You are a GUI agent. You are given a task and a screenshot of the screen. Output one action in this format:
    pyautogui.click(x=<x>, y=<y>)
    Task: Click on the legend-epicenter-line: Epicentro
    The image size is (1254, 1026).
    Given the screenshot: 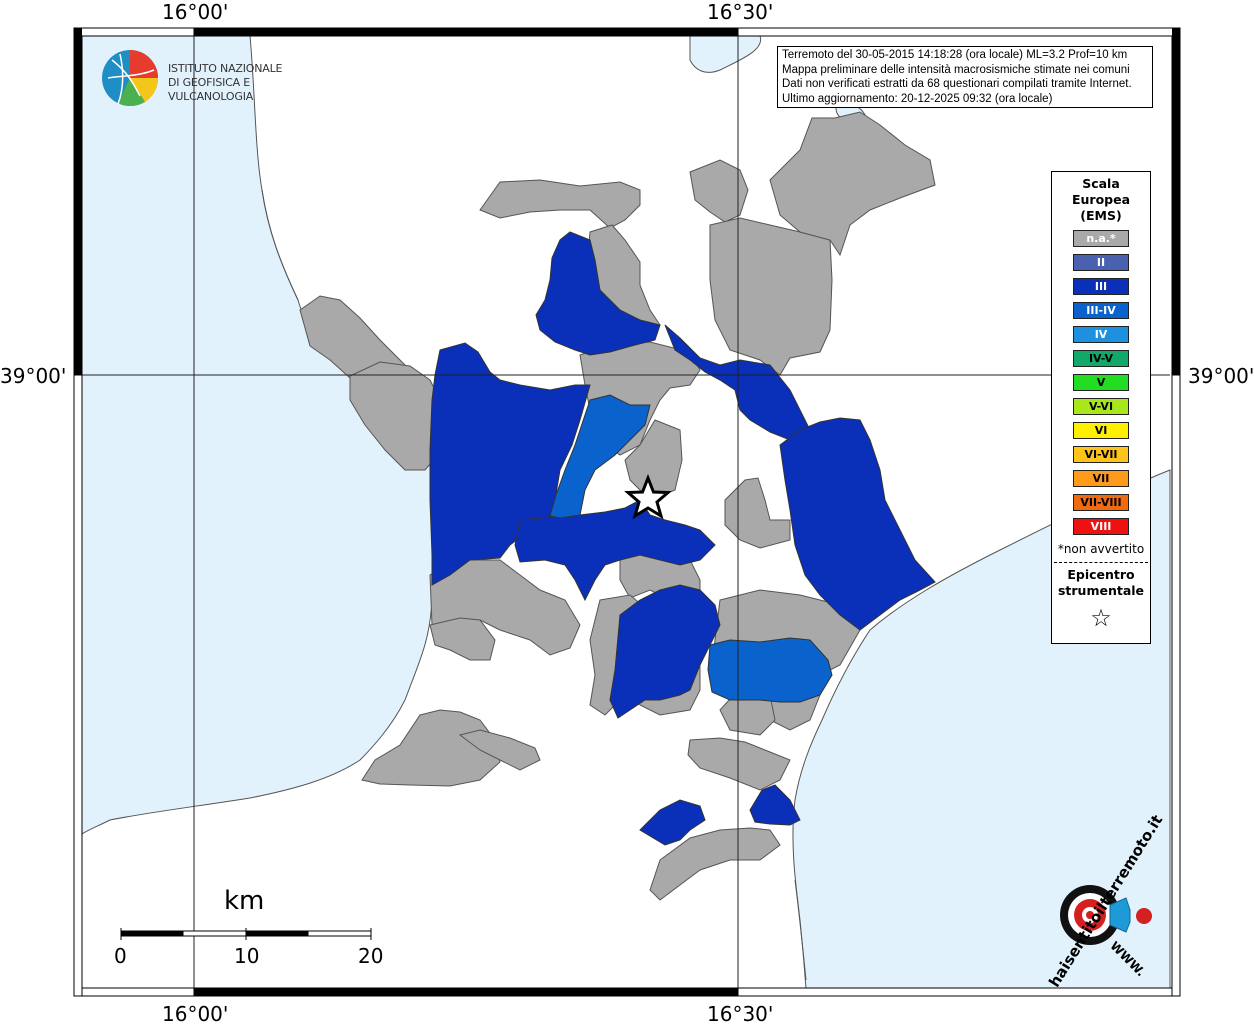 What is the action you would take?
    pyautogui.click(x=1101, y=574)
    